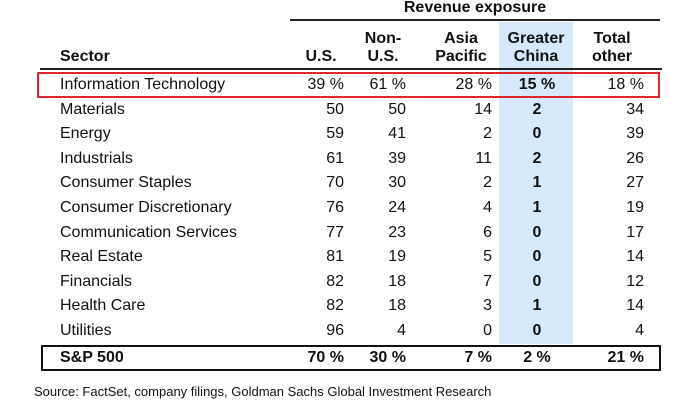  I want to click on greater-china-column-highlight, so click(536, 183).